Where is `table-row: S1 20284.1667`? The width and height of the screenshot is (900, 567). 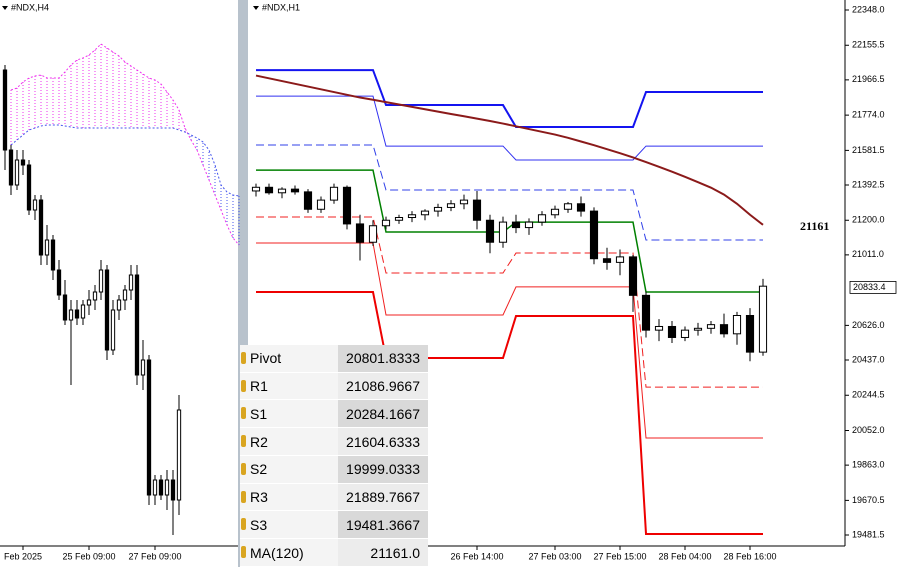
table-row: S1 20284.1667 is located at coordinates (334, 414).